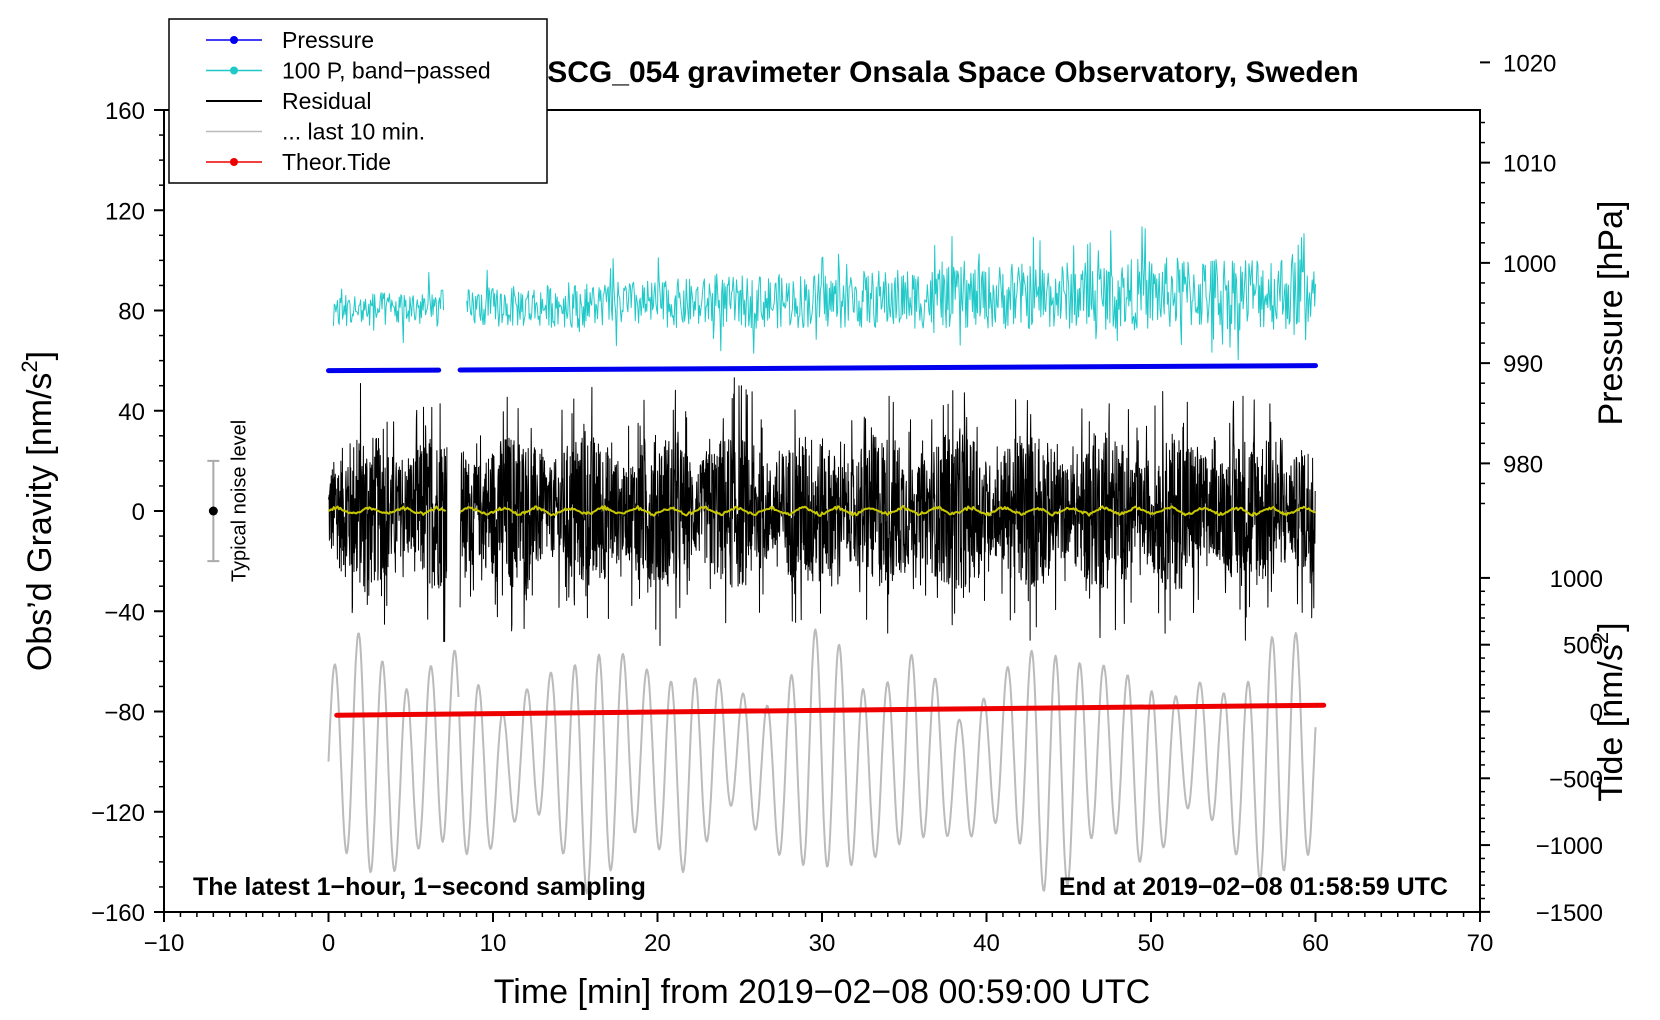  Describe the element at coordinates (830, 710) in the screenshot. I see `series-theor-tide` at that location.